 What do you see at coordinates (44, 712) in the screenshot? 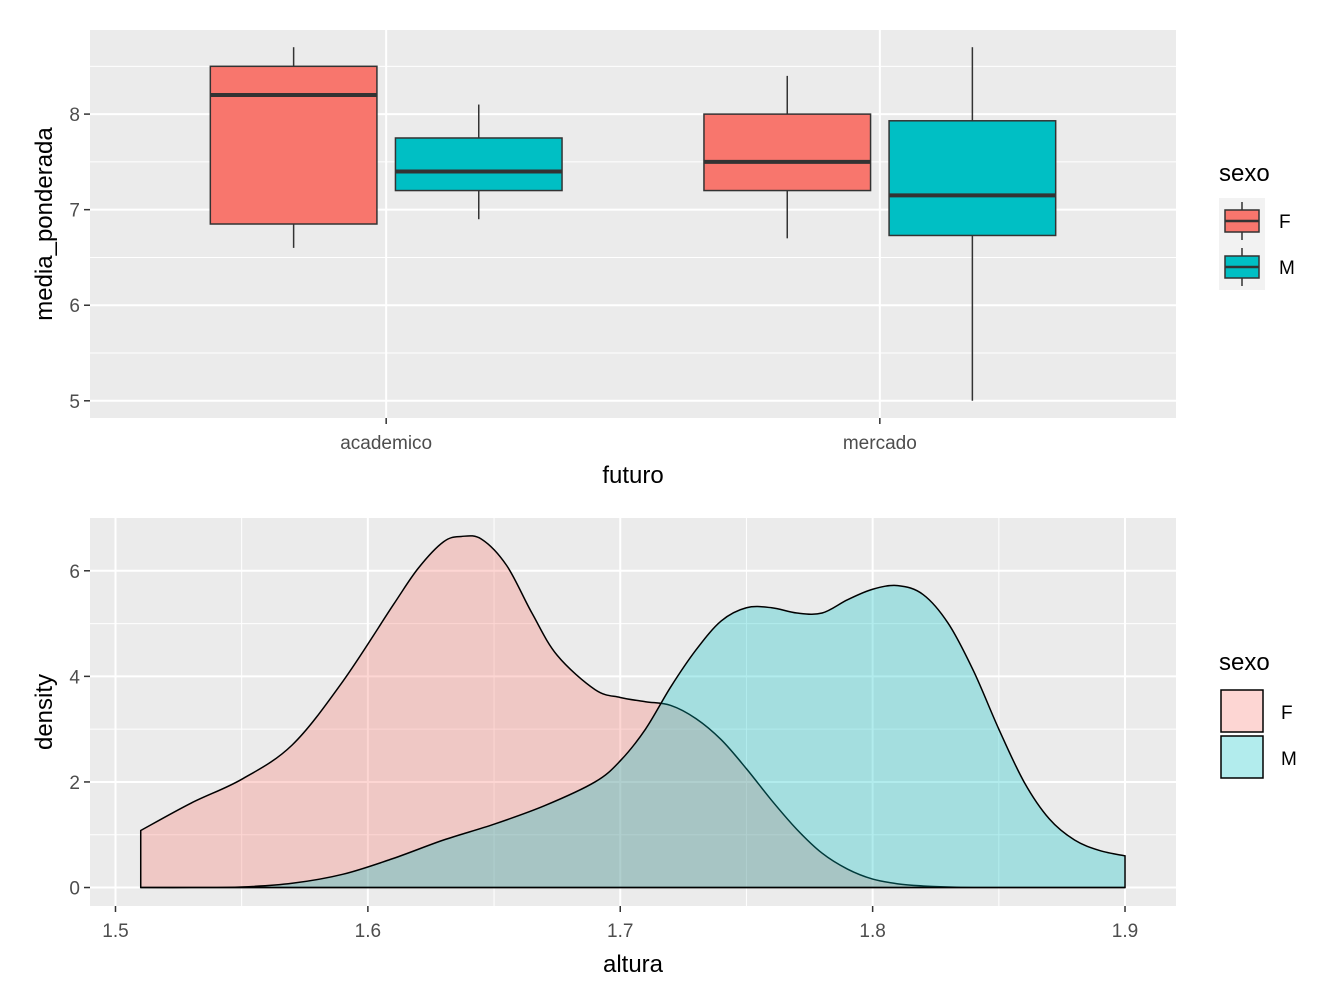
I see `density-y-axis-title: density` at bounding box center [44, 712].